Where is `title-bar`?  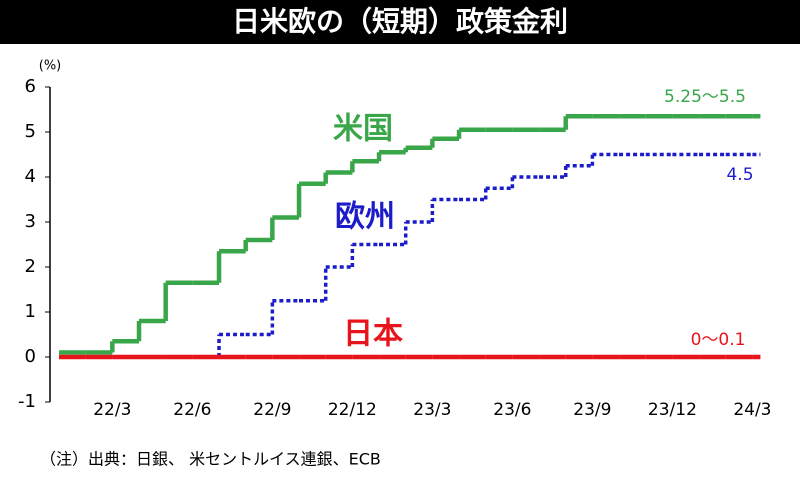 title-bar is located at coordinates (400, 22).